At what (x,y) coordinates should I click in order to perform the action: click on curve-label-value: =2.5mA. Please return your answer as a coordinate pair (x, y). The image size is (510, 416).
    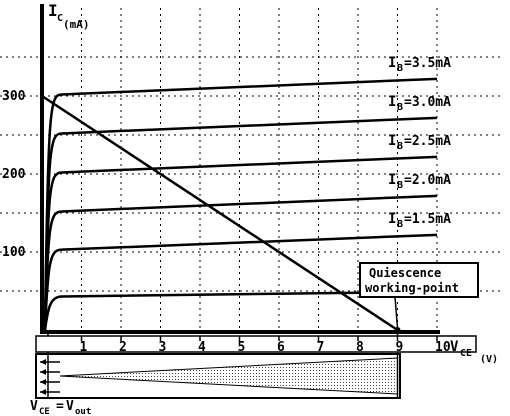
    Looking at the image, I should click on (427, 141).